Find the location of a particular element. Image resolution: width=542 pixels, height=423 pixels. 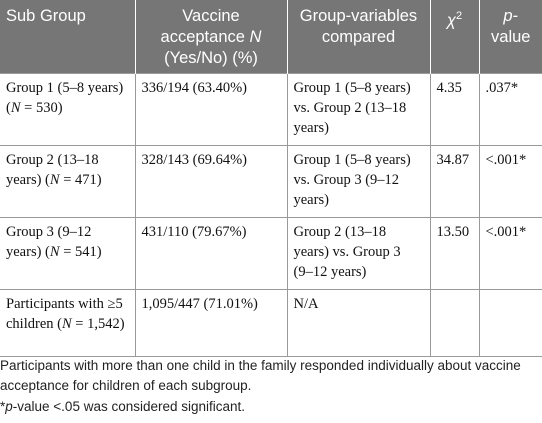

cell-p is located at coordinates (510, 323).